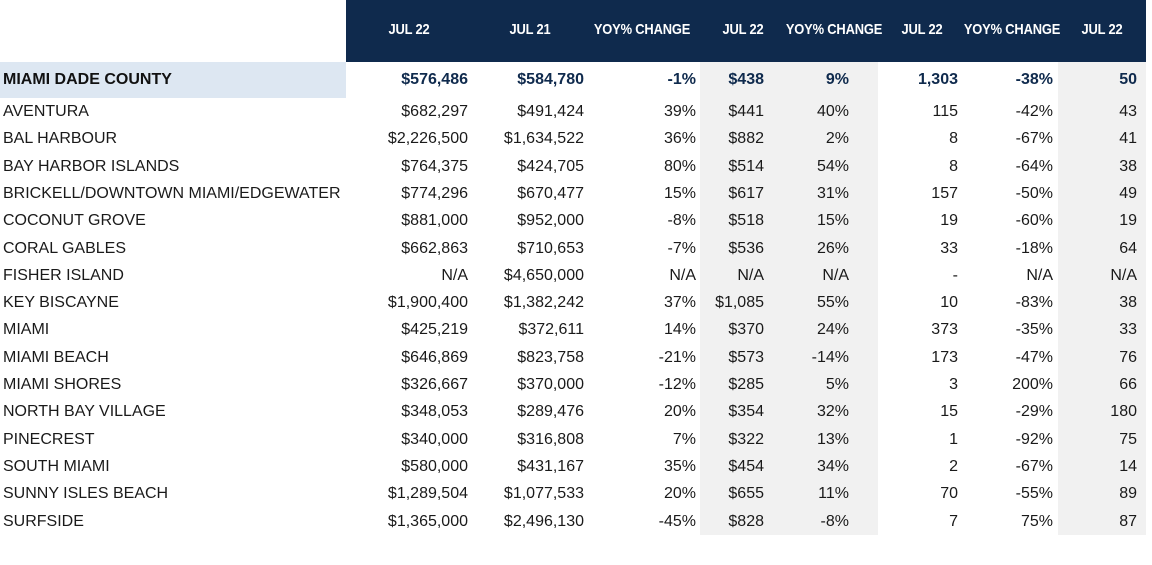 The height and width of the screenshot is (565, 1152). What do you see at coordinates (833, 494) in the screenshot?
I see `cell-price-per-sqft-yoy: 11%` at bounding box center [833, 494].